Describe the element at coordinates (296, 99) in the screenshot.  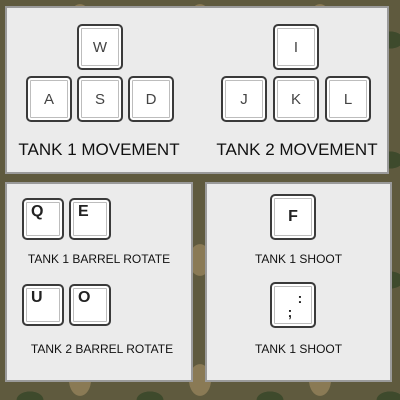
I see `key-k: K` at that location.